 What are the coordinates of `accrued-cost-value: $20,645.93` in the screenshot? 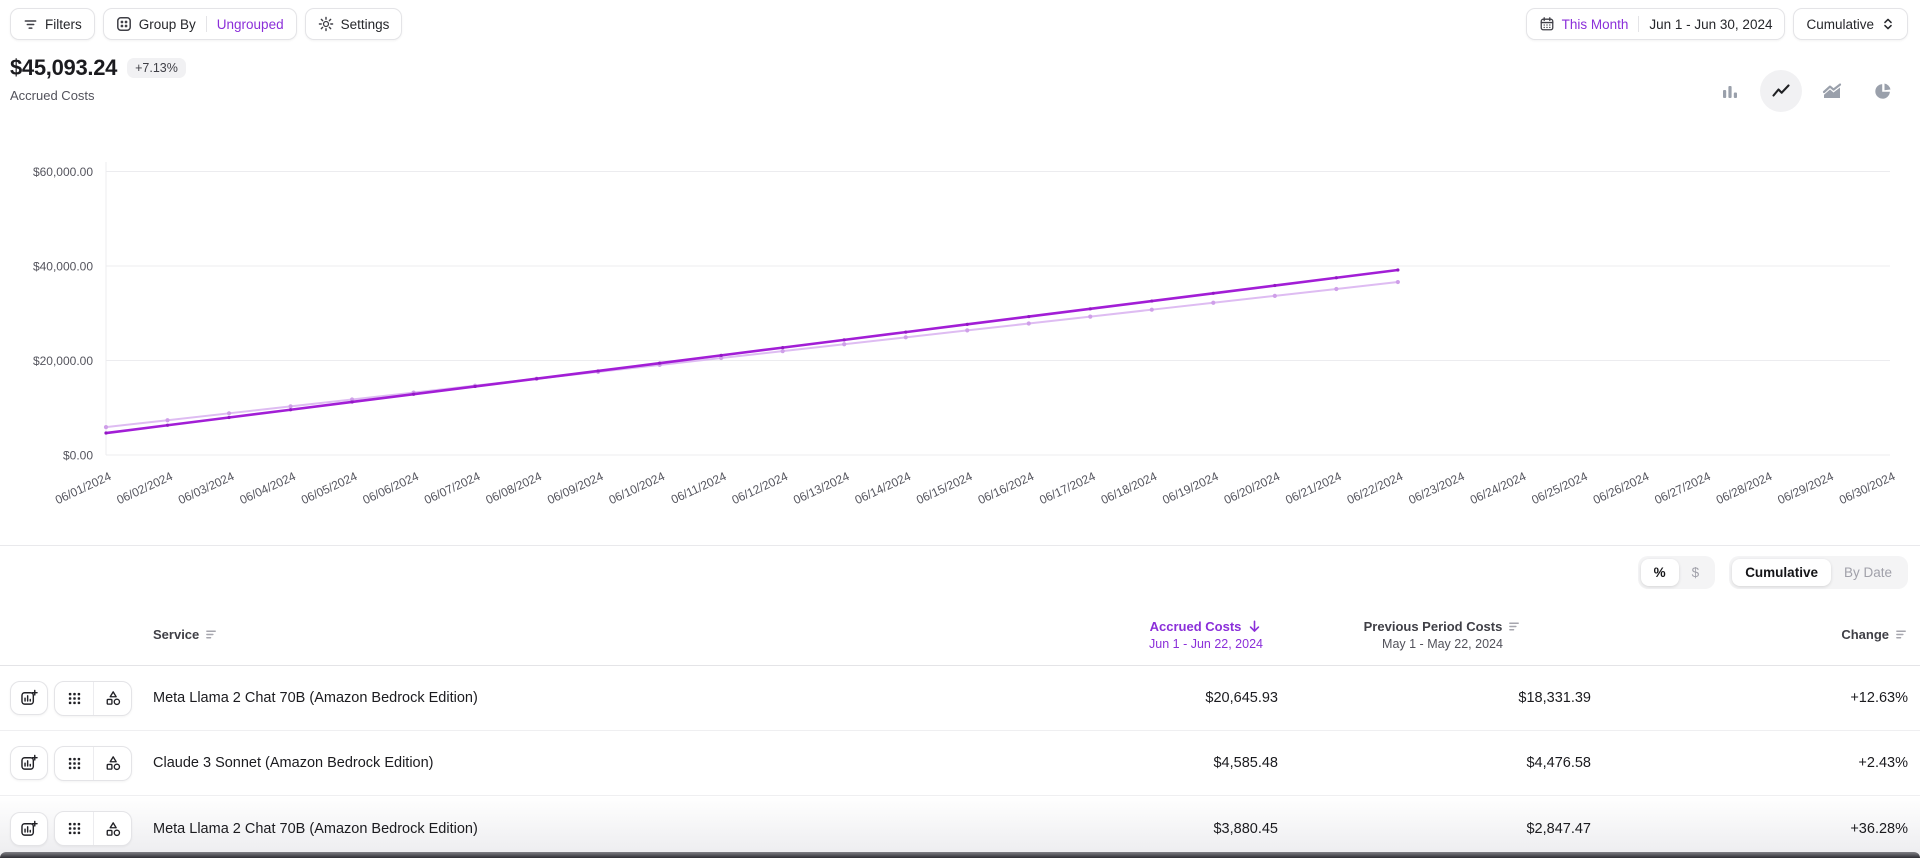 It's located at (1241, 698).